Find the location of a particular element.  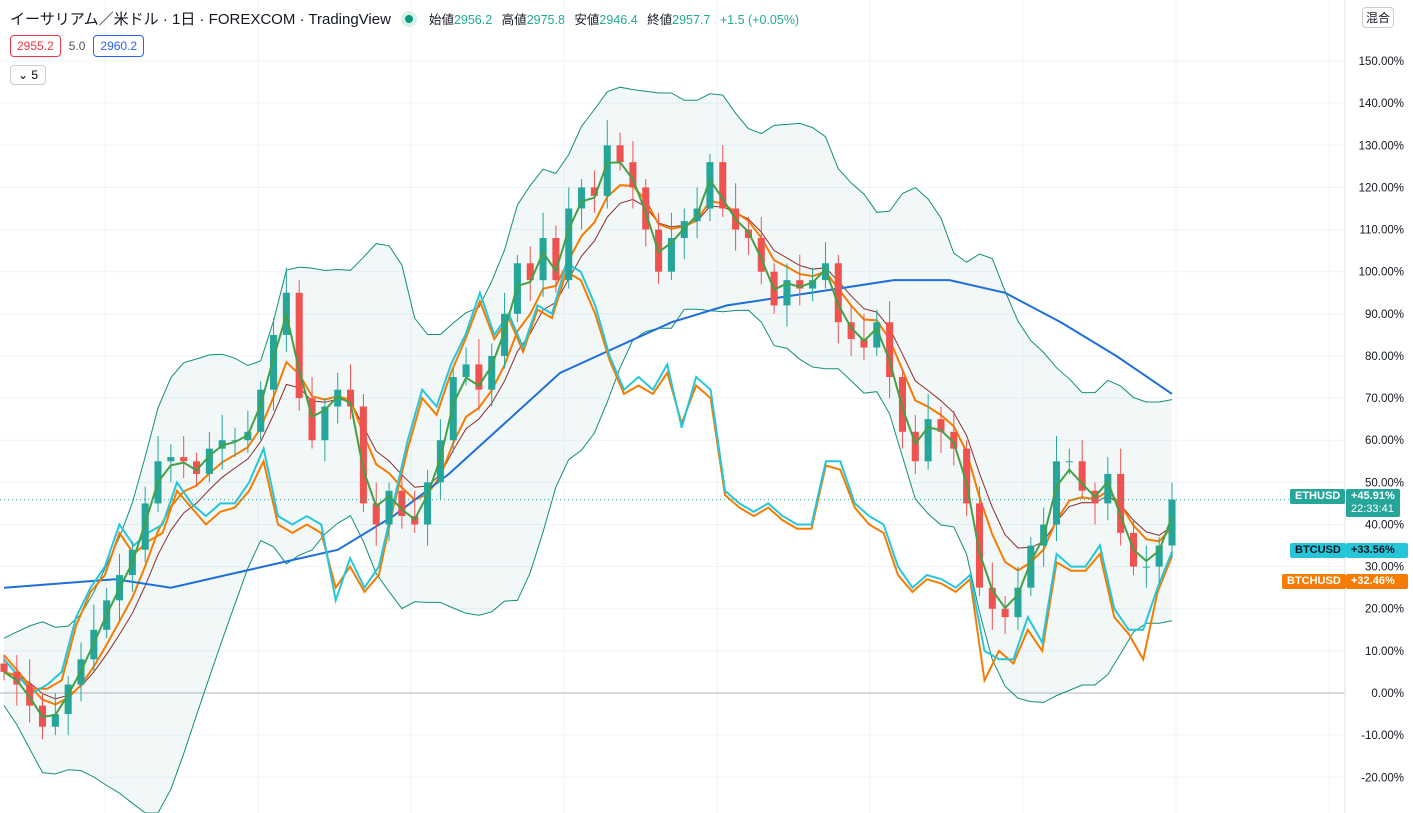

chevron-down-icon: ⌄ is located at coordinates (23, 75).